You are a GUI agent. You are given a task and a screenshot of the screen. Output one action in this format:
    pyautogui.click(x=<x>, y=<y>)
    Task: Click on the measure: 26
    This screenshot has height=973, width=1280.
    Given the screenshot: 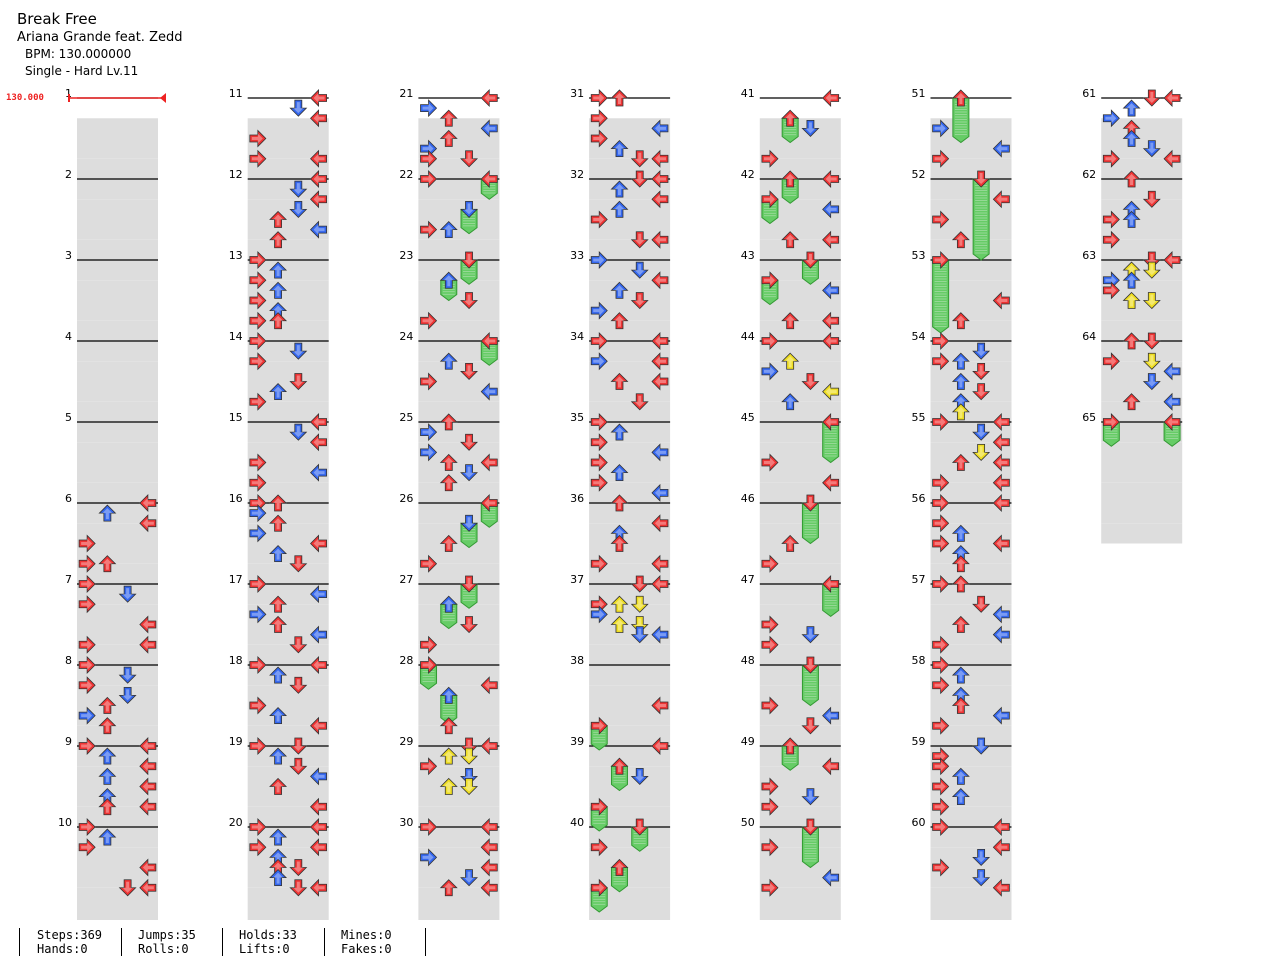 What is the action you would take?
    pyautogui.click(x=449, y=548)
    